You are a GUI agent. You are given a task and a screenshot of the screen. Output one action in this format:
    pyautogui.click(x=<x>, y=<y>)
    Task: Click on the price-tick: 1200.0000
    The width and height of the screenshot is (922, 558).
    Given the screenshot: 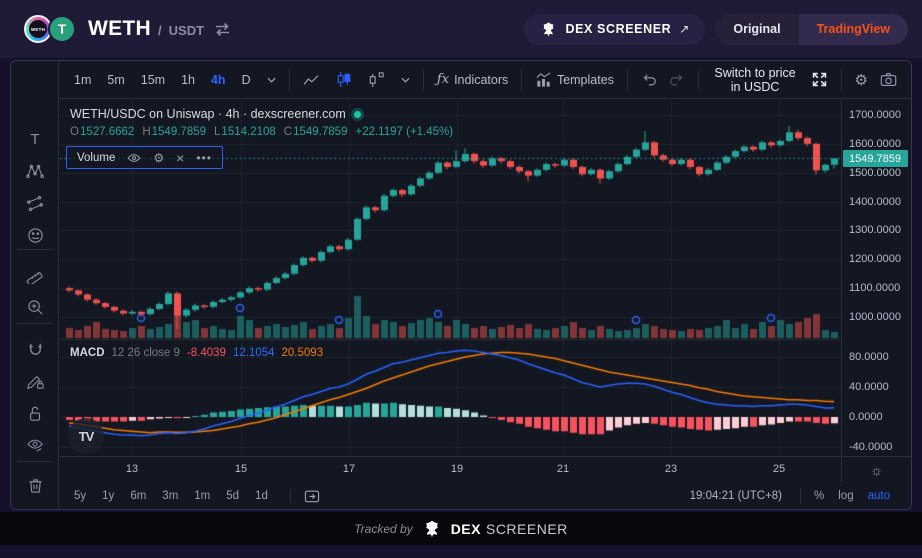 What is the action you would take?
    pyautogui.click(x=875, y=259)
    